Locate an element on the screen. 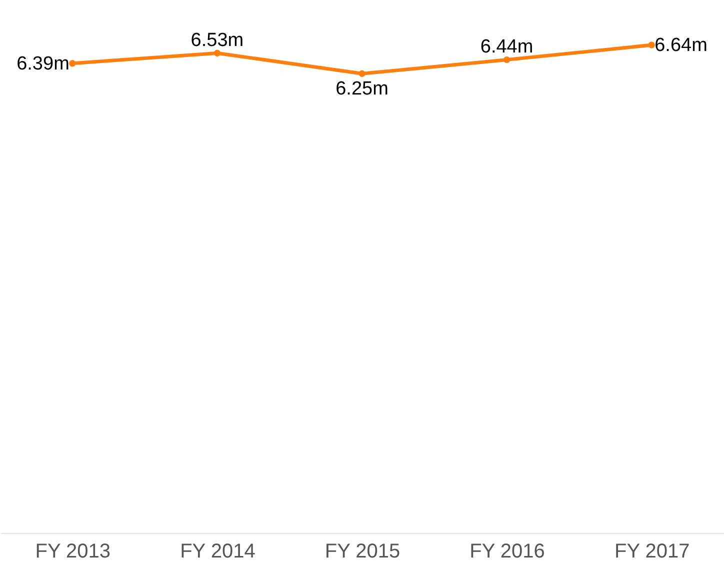 Image resolution: width=724 pixels, height=565 pixels. data-label: 6.39m is located at coordinates (43, 63).